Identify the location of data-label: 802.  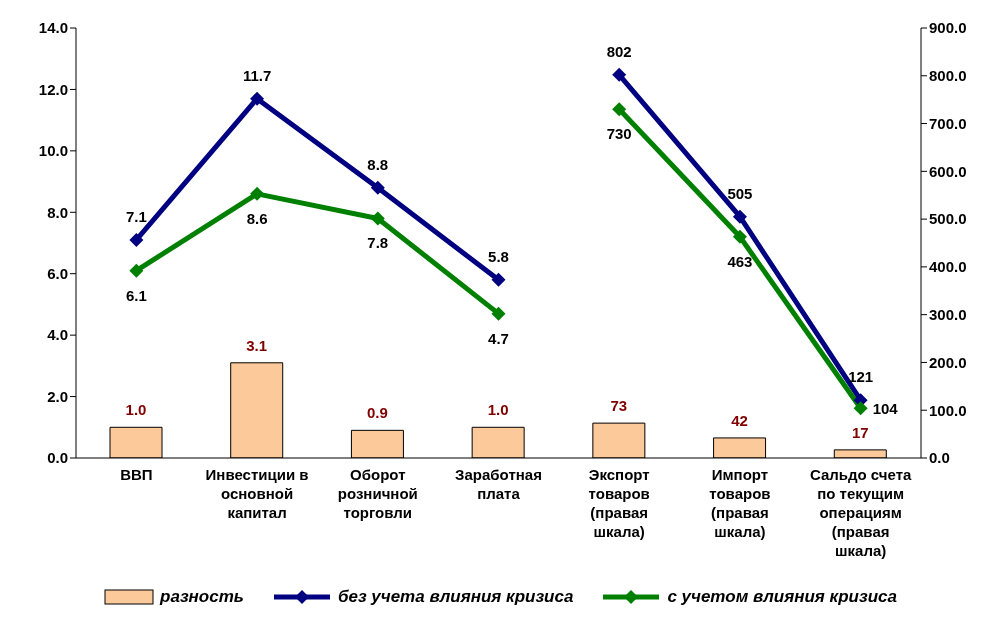
(619, 51).